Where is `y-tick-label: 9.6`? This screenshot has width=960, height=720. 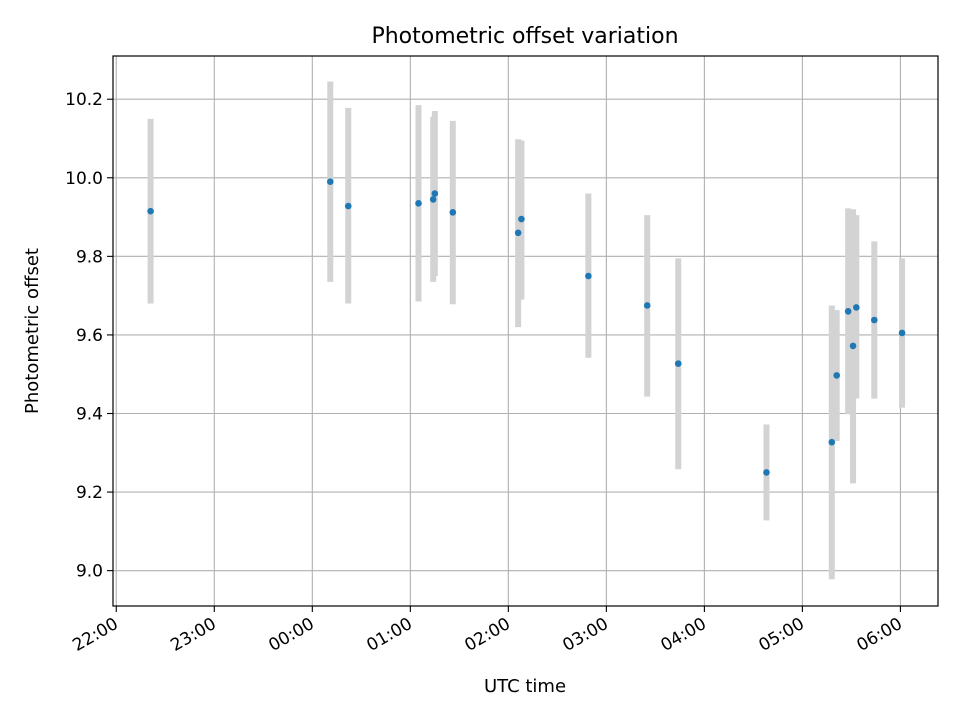
y-tick-label: 9.6 is located at coordinates (89, 336).